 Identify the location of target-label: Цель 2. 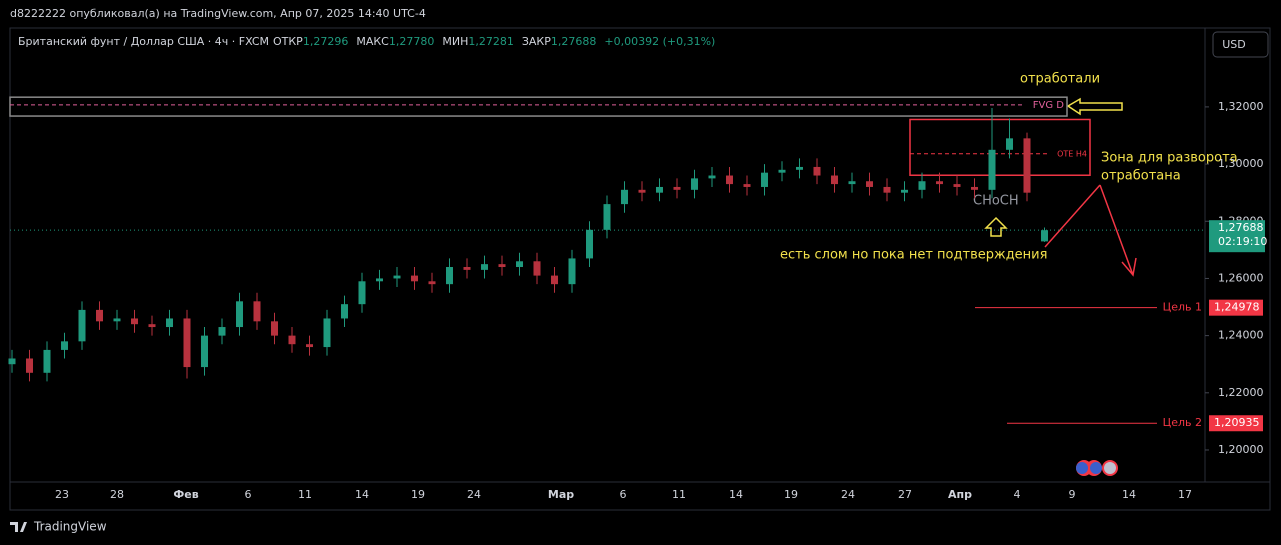
(1182, 422).